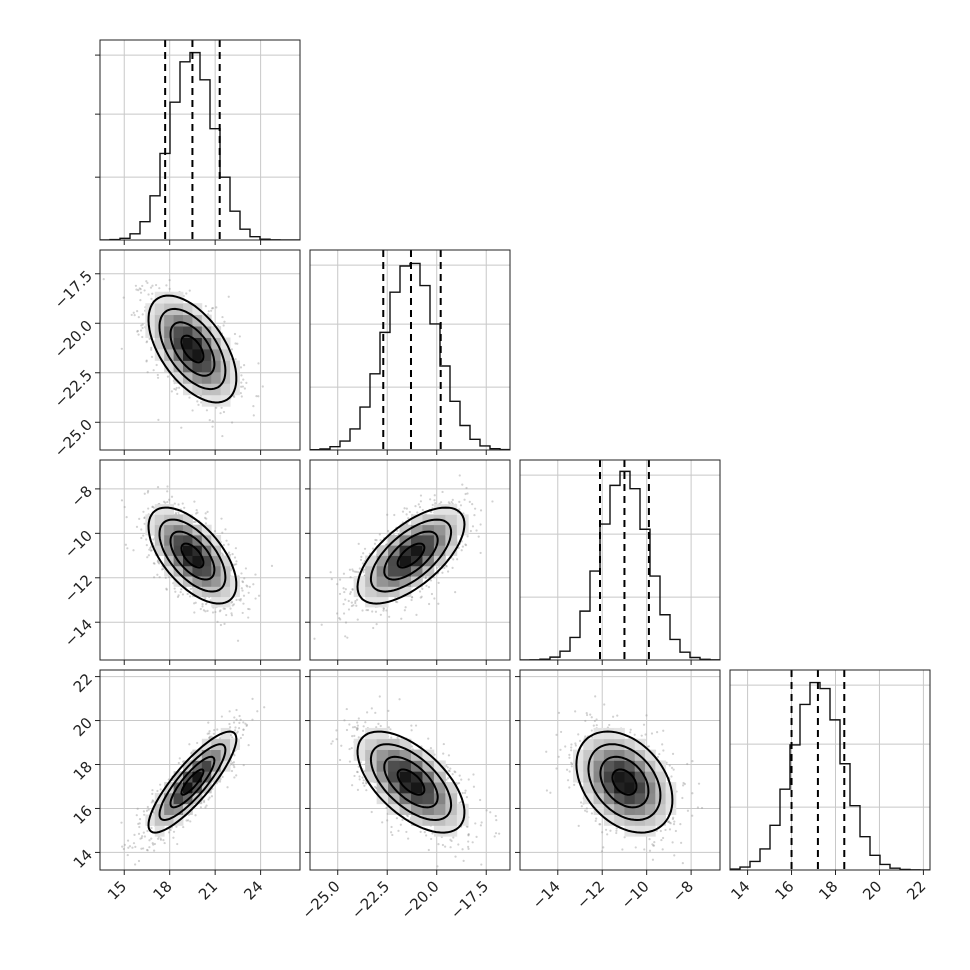 The width and height of the screenshot is (970, 970). I want to click on histogram-bars, so click(620, 565).